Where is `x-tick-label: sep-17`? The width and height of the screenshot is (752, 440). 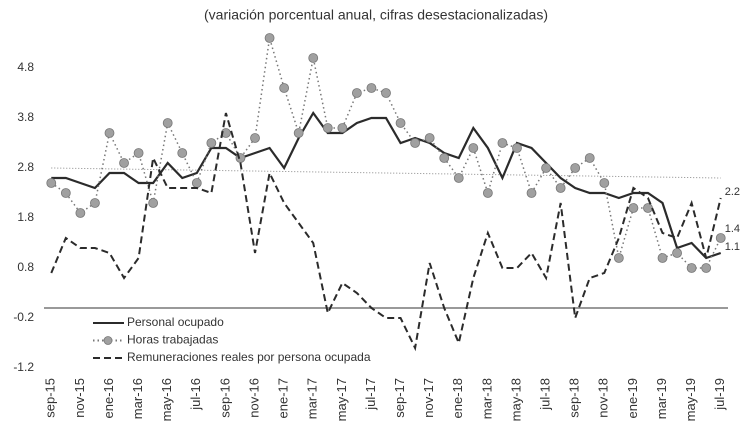 x-tick-label: sep-17 is located at coordinates (399, 398).